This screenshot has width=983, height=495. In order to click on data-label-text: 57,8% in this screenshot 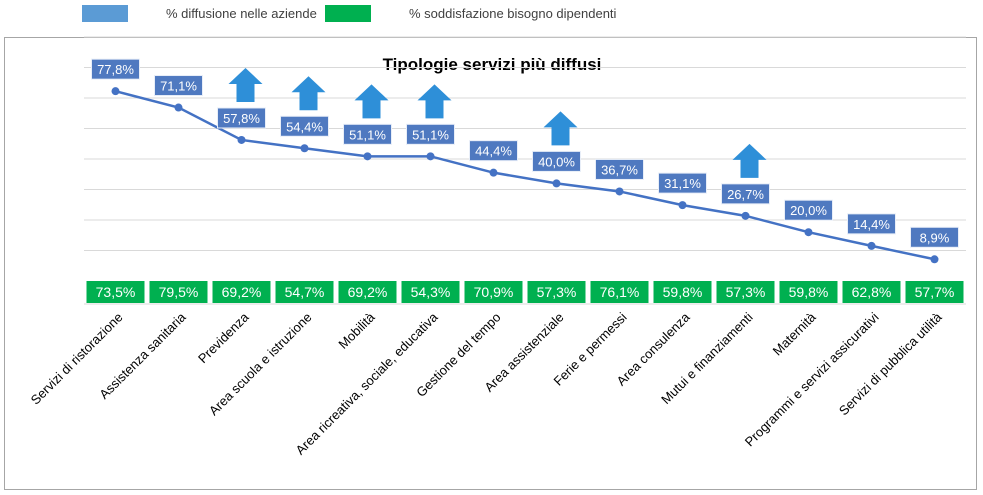, I will do `click(241, 118)`.